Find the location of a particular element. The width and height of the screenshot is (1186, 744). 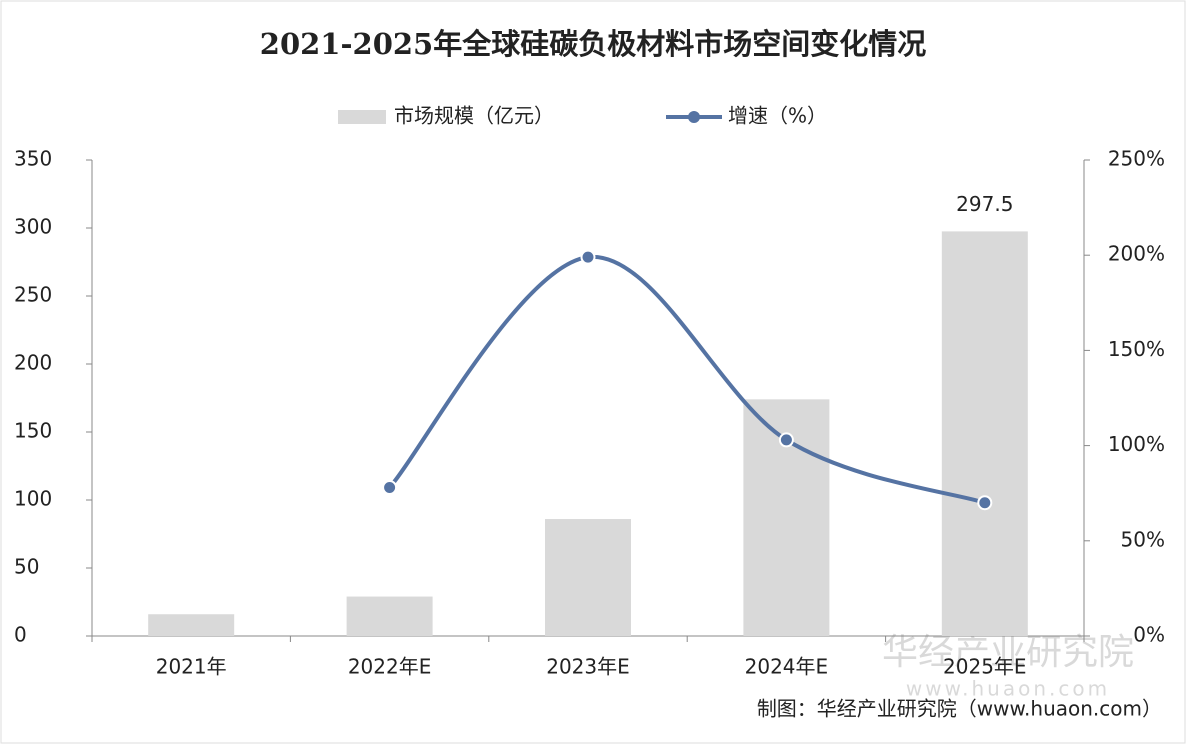

y-tick-label: 0 is located at coordinates (20, 635).